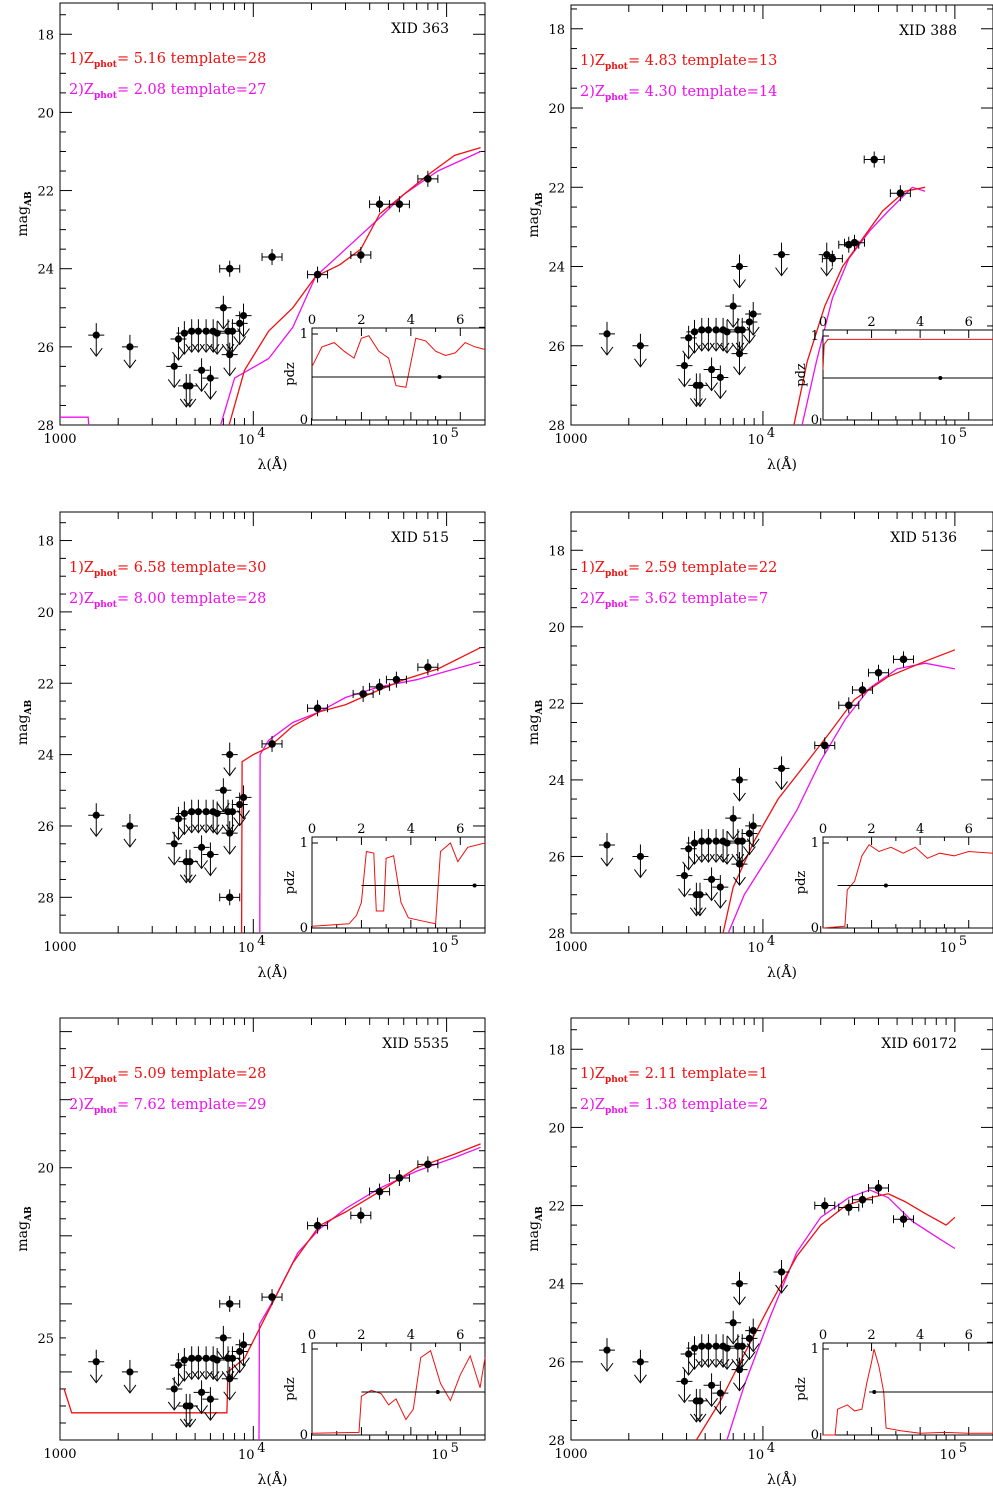 This screenshot has height=1492, width=993. I want to click on solution-sol2: 2)Zphot= 1.38 template=2, so click(674, 1106).